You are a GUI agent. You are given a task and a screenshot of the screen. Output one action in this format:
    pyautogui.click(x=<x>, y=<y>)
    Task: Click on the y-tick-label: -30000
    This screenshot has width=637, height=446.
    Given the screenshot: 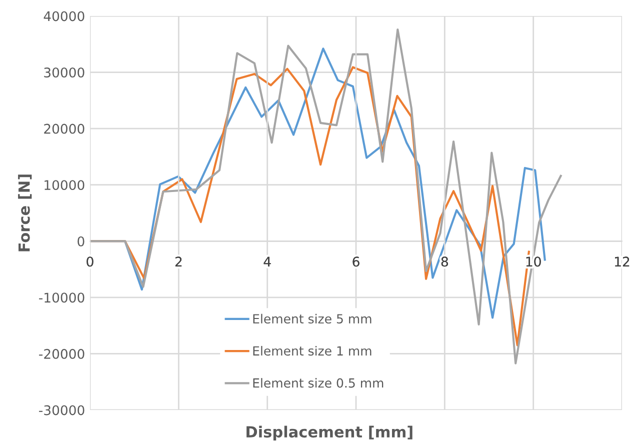 What is the action you would take?
    pyautogui.click(x=61, y=410)
    